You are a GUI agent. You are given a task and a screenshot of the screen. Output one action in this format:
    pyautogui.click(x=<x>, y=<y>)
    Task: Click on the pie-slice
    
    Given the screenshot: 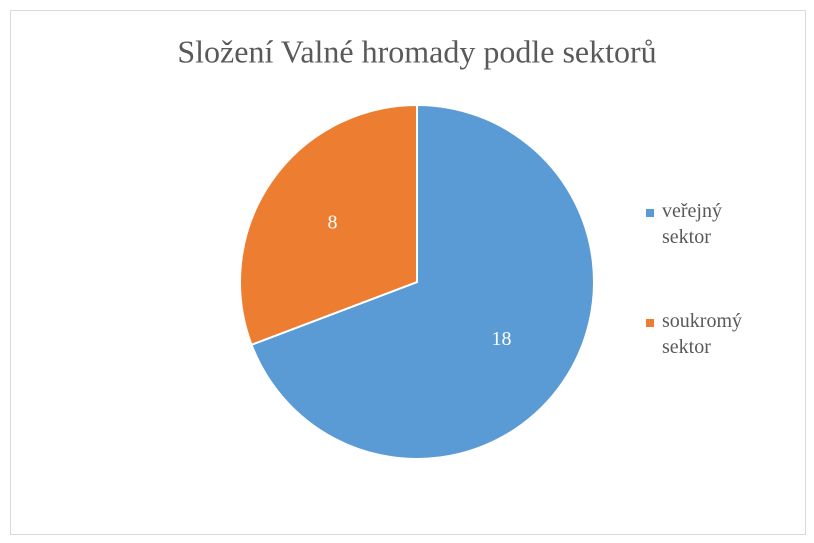 What is the action you would take?
    pyautogui.click(x=328, y=225)
    